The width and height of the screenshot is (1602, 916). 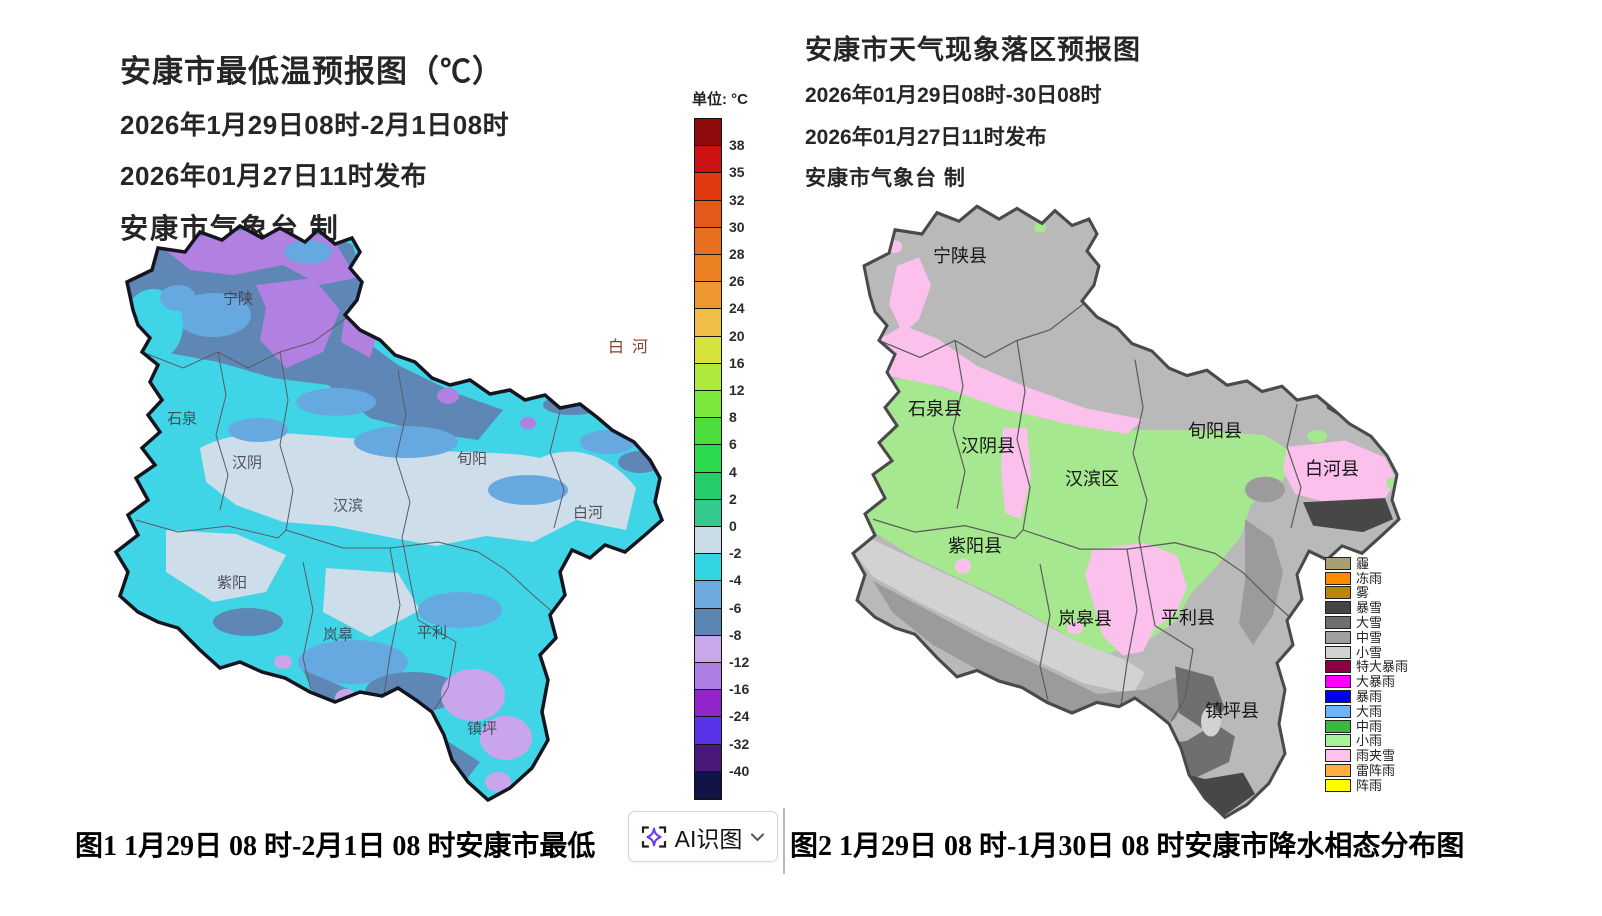 I want to click on colorbar-tick-label: -16, so click(x=739, y=689).